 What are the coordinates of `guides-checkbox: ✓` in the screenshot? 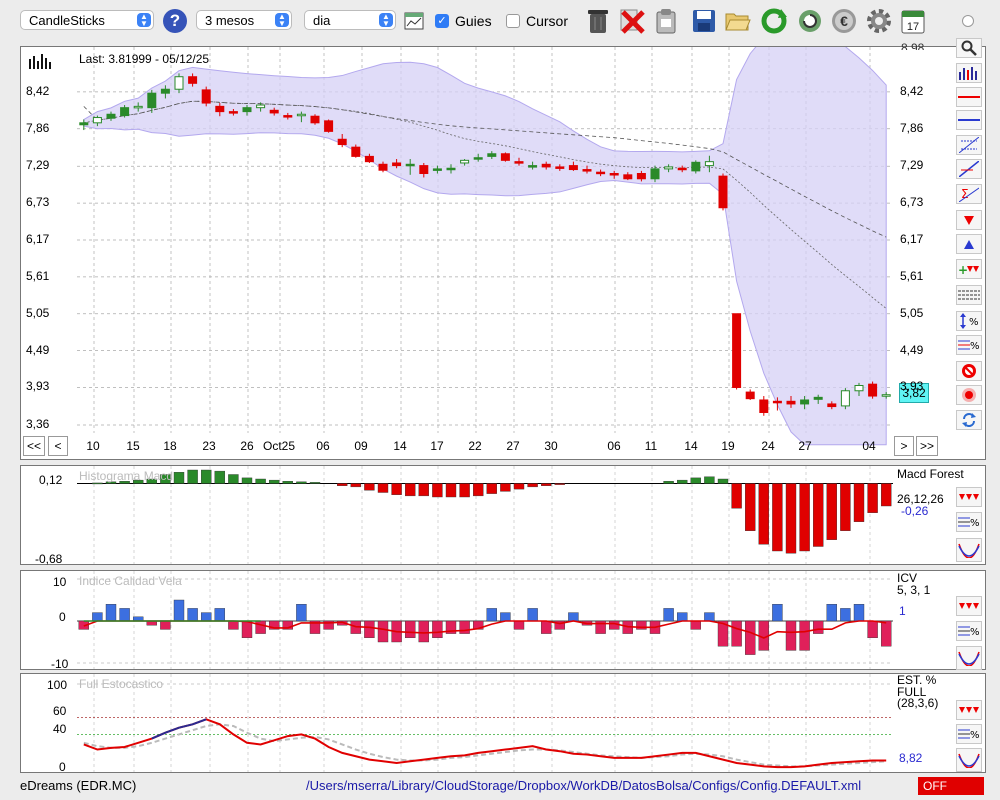 It's located at (442, 21).